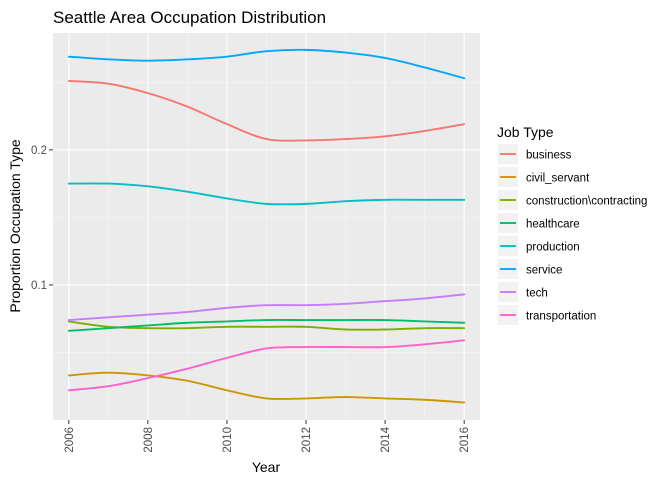 This screenshot has width=672, height=480. I want to click on legend-item-production: production, so click(539, 246).